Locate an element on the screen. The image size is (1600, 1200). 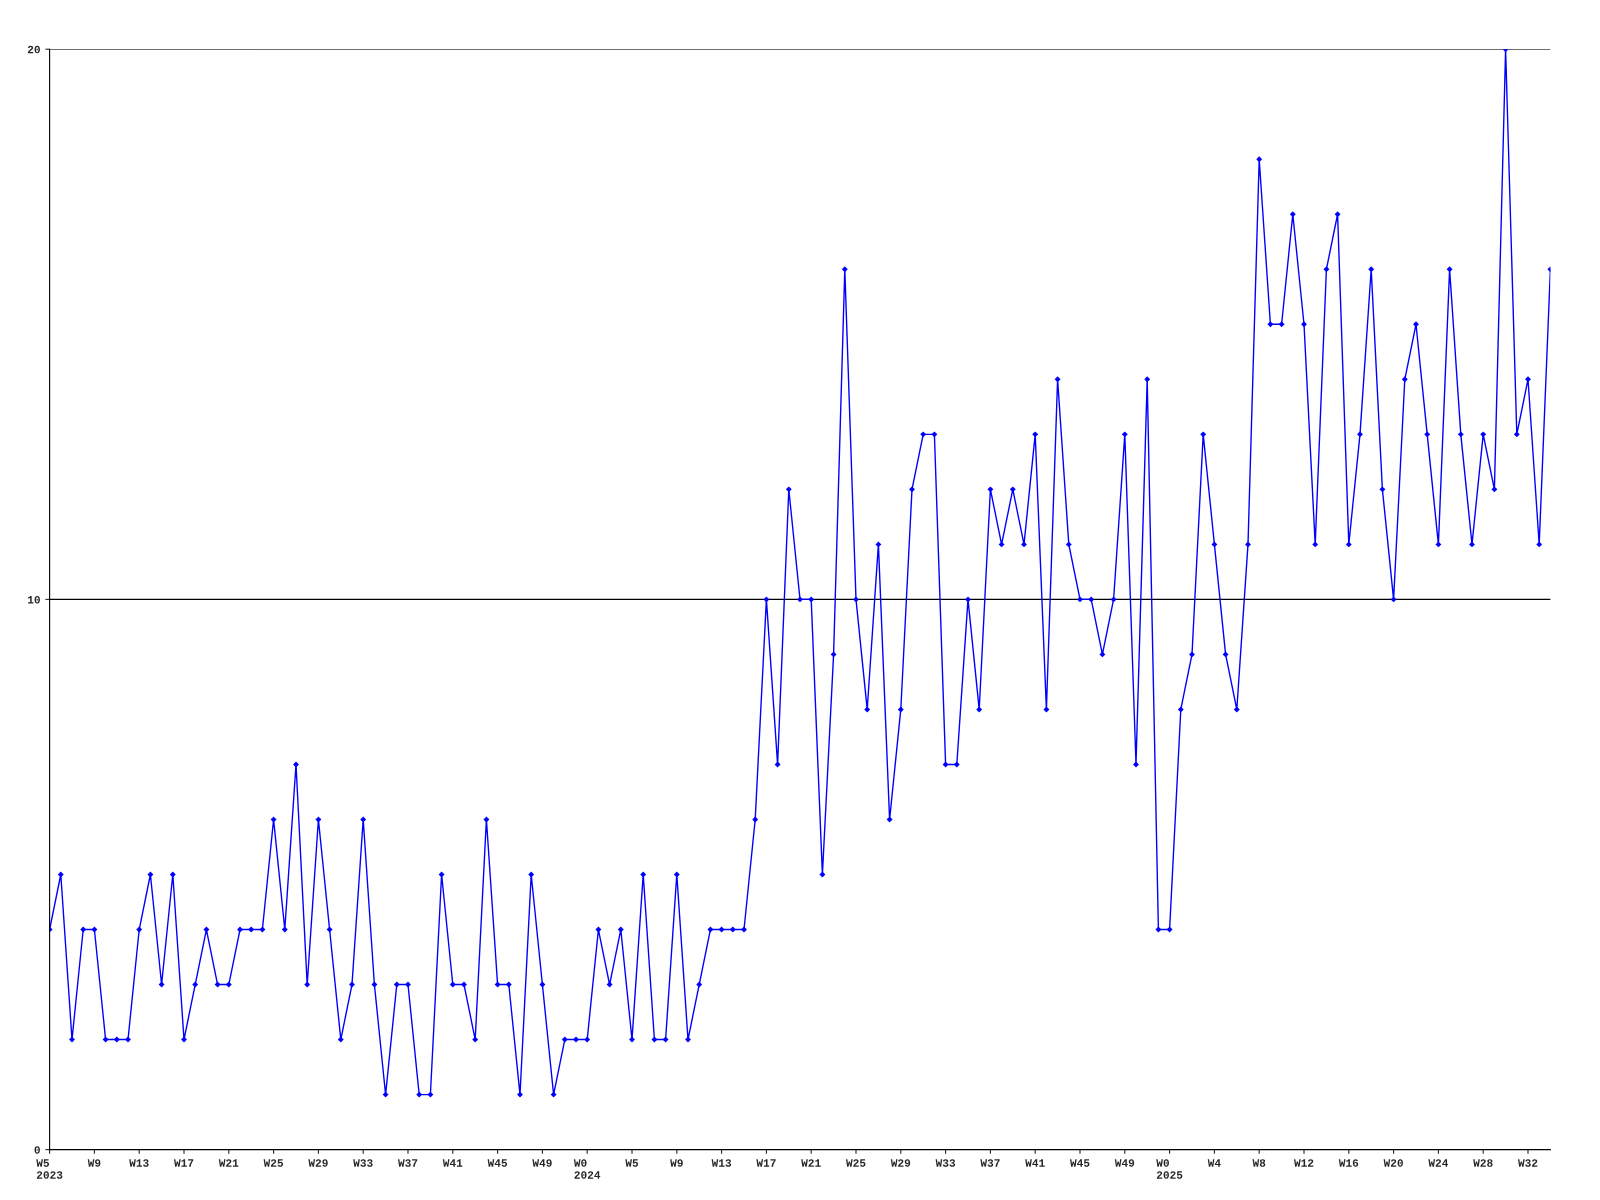
x-tick-label: W0 2025 is located at coordinates (1169, 1169).